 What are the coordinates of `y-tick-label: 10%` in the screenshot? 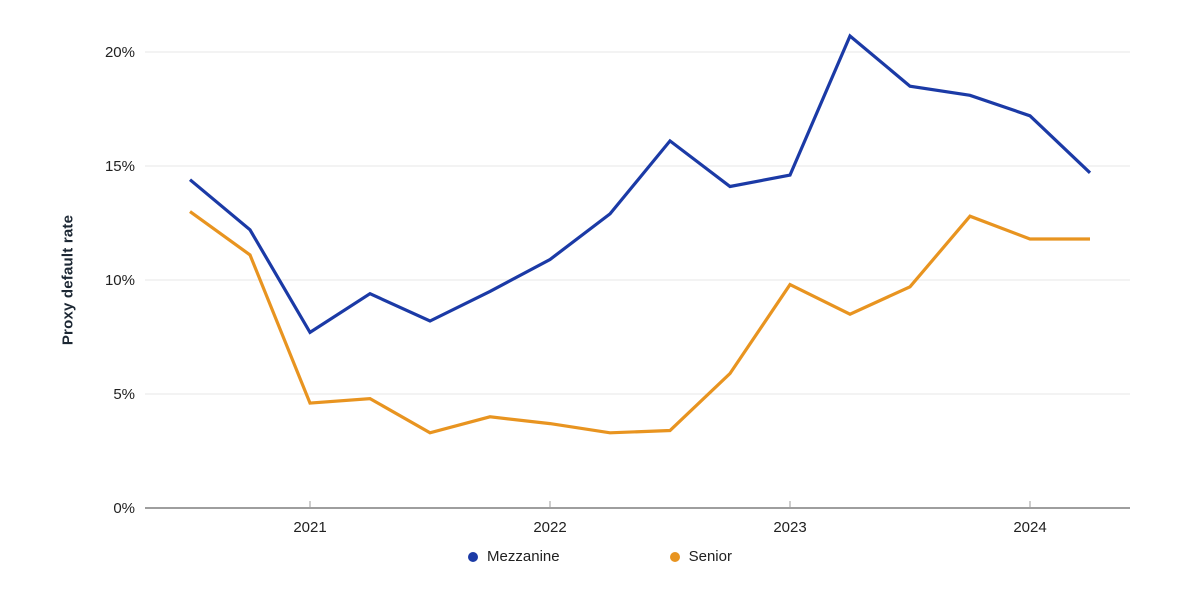 It's located at (120, 280).